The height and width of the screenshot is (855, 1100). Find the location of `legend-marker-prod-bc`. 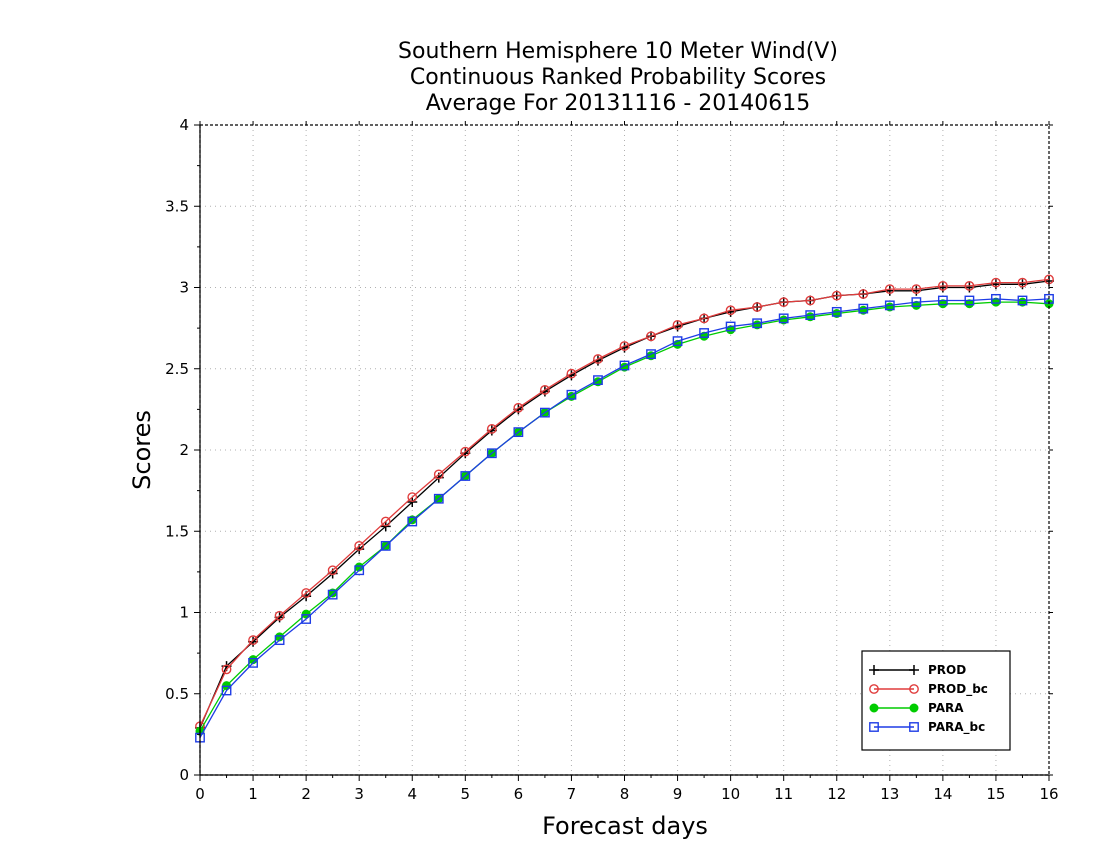

legend-marker-prod-bc is located at coordinates (874, 689).